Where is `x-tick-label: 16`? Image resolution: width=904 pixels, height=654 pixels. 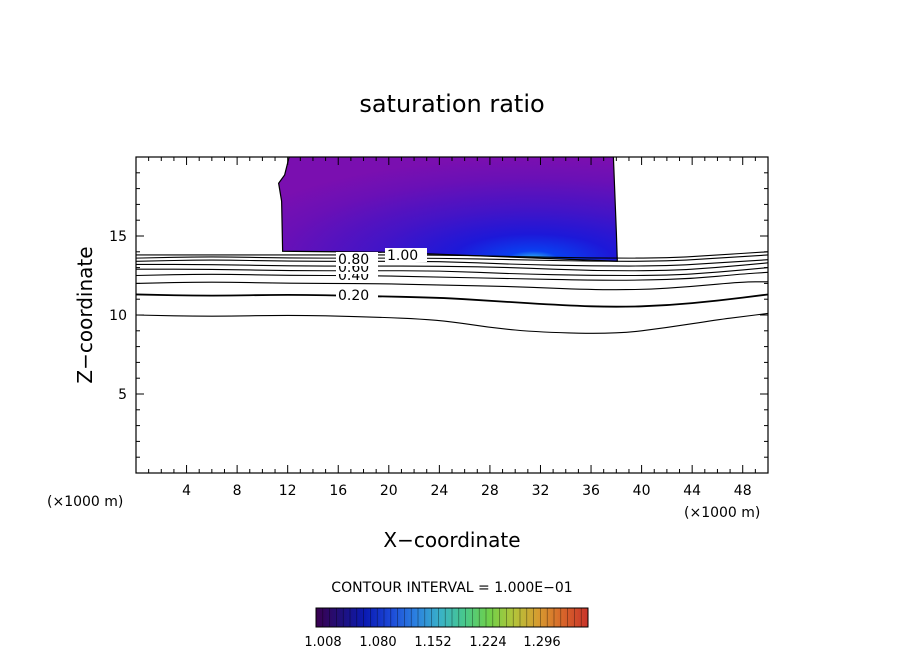
x-tick-label: 16 is located at coordinates (338, 491).